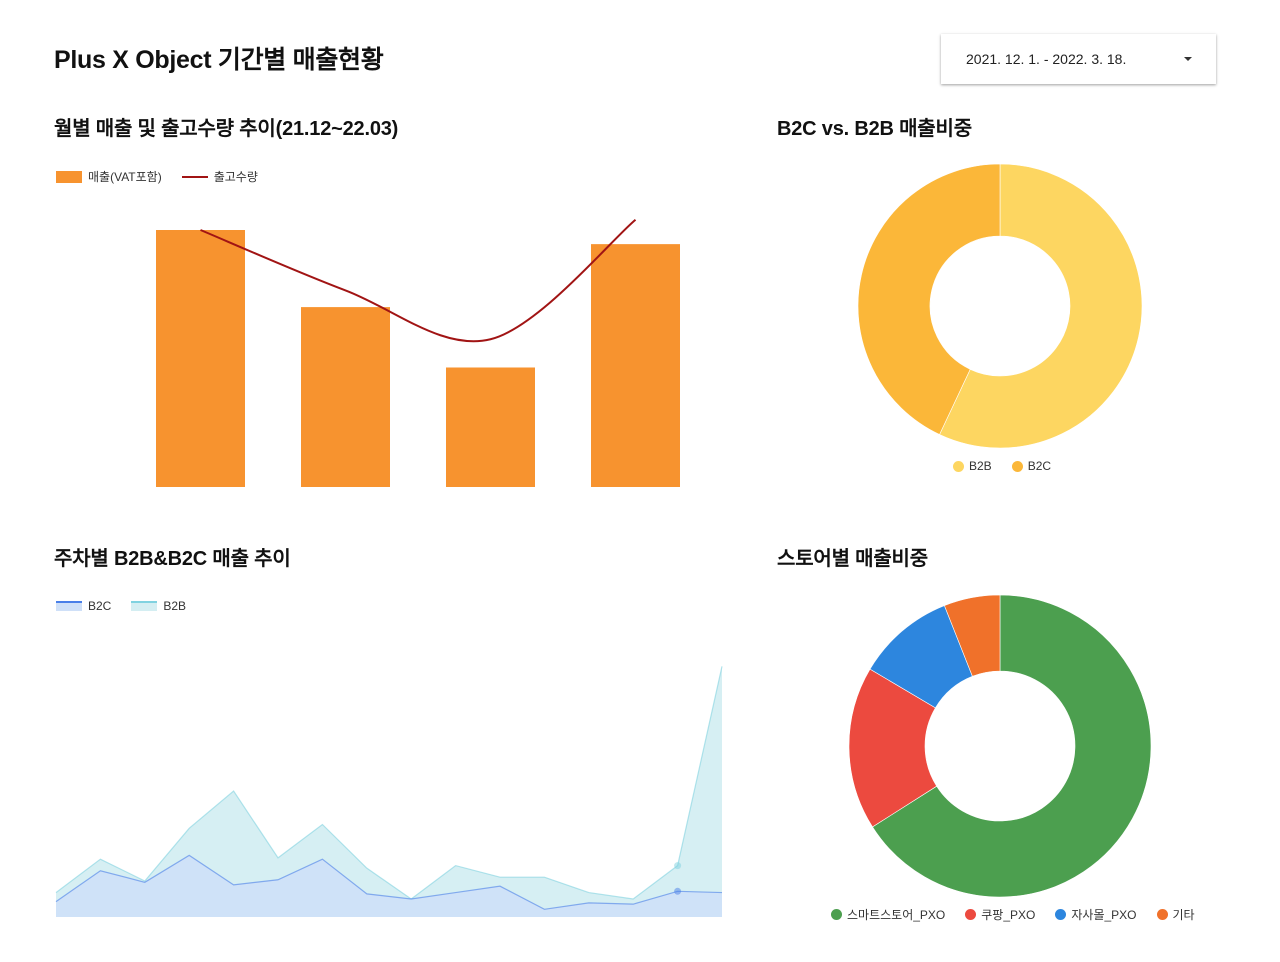 The width and height of the screenshot is (1280, 962). I want to click on b2c-b2b-legend: B2B B2C, so click(1002, 466).